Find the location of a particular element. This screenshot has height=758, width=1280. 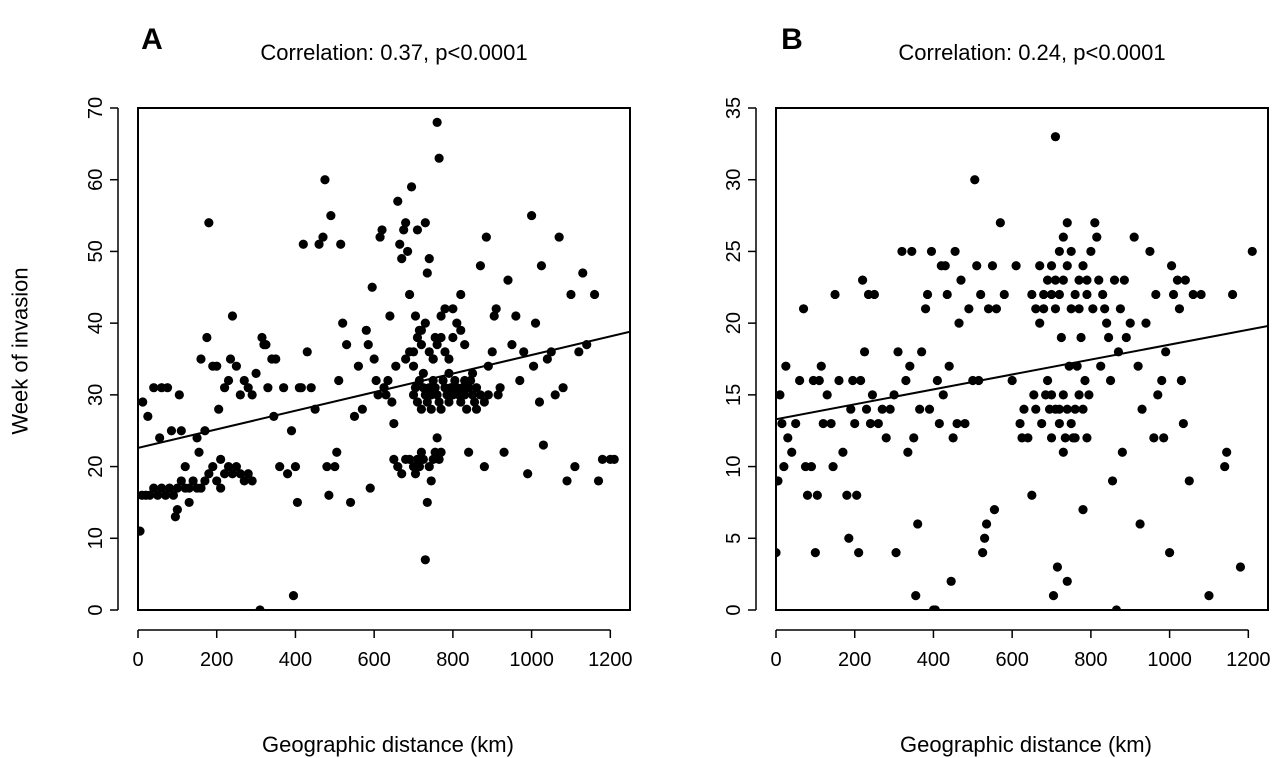

regression-line is located at coordinates (1022, 373).